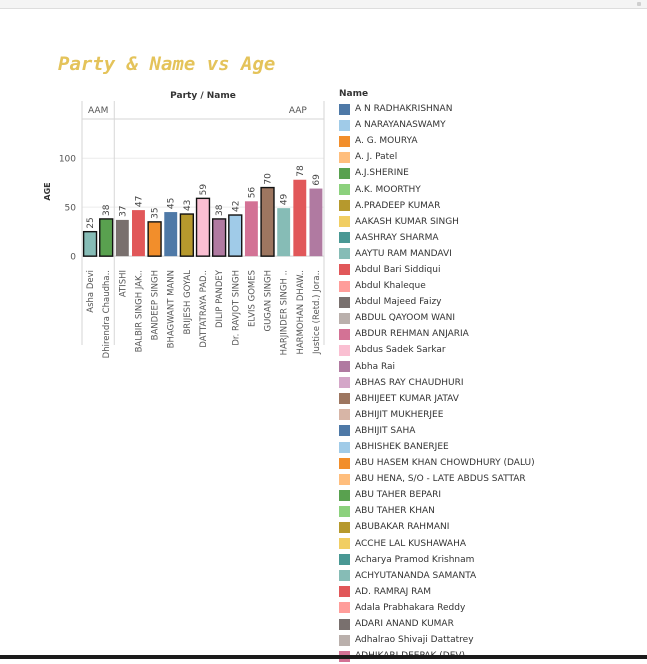 The image size is (647, 664). What do you see at coordinates (489, 157) in the screenshot?
I see `legend-item: A. J. Patel` at bounding box center [489, 157].